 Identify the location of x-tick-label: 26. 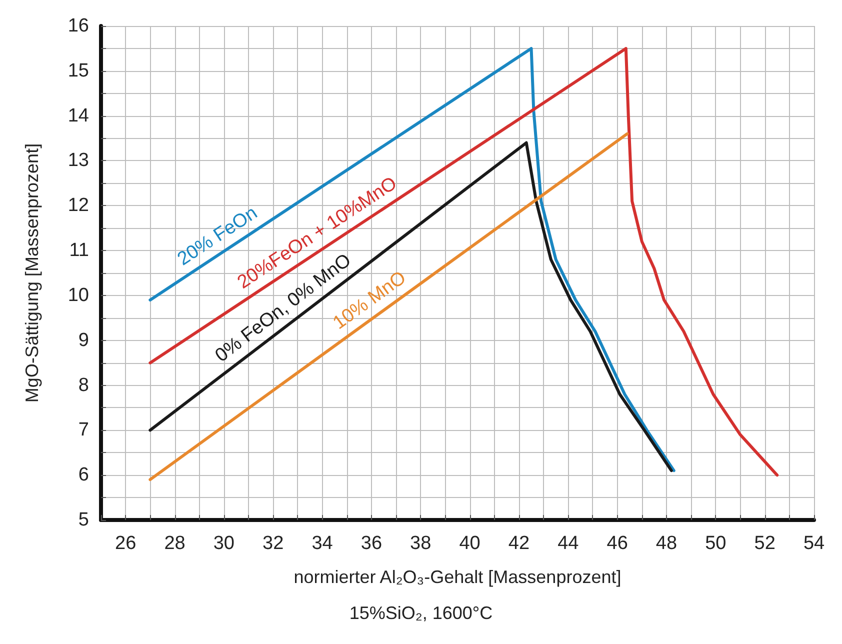
(125, 543).